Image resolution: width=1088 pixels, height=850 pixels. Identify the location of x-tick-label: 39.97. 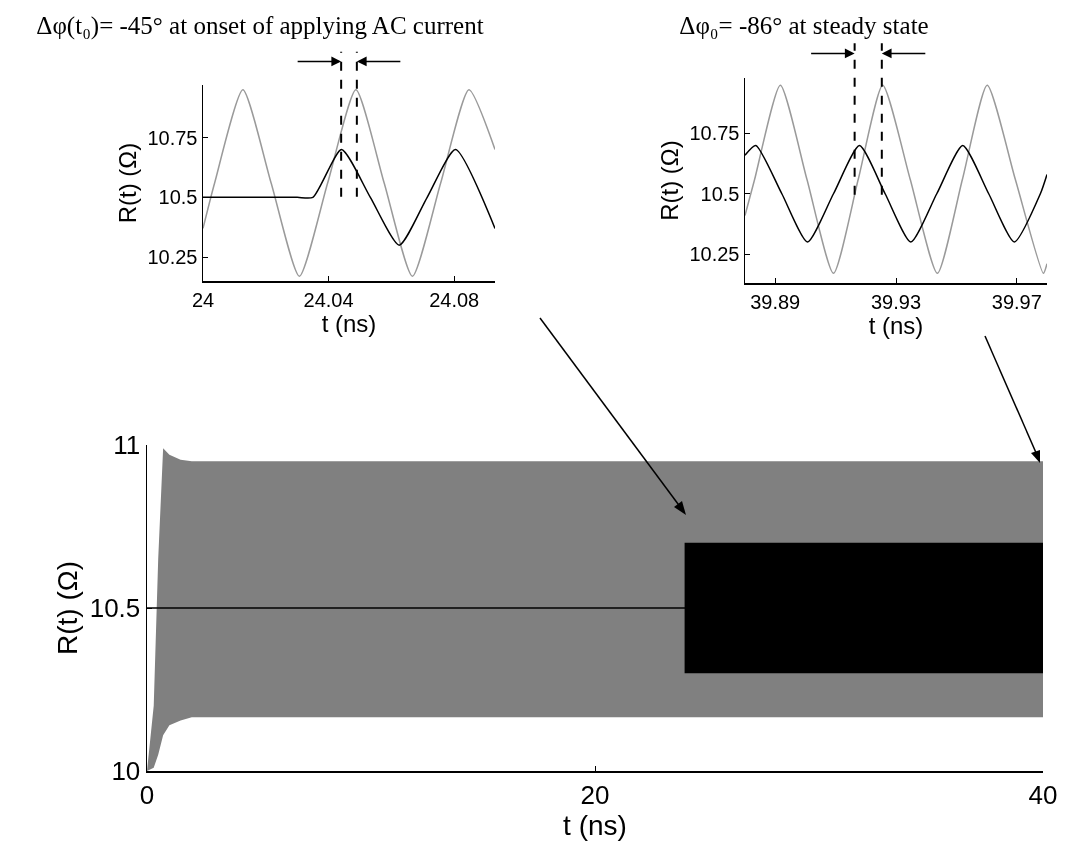
(1016, 301).